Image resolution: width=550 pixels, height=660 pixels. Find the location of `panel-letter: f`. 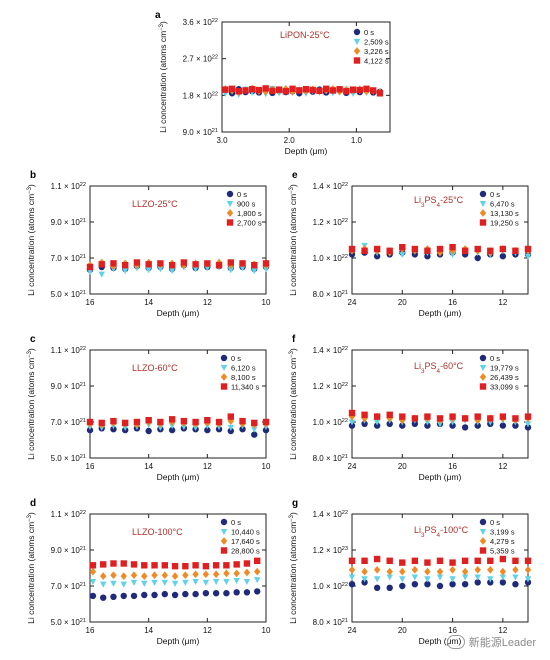

panel-letter: f is located at coordinates (294, 339).